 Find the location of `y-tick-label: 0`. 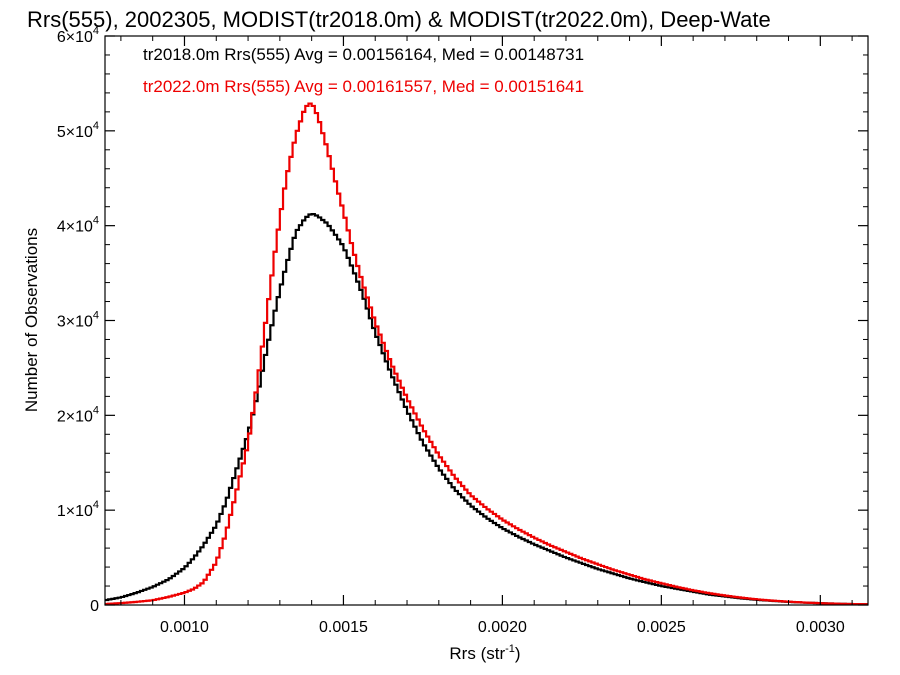

y-tick-label: 0 is located at coordinates (94, 606).